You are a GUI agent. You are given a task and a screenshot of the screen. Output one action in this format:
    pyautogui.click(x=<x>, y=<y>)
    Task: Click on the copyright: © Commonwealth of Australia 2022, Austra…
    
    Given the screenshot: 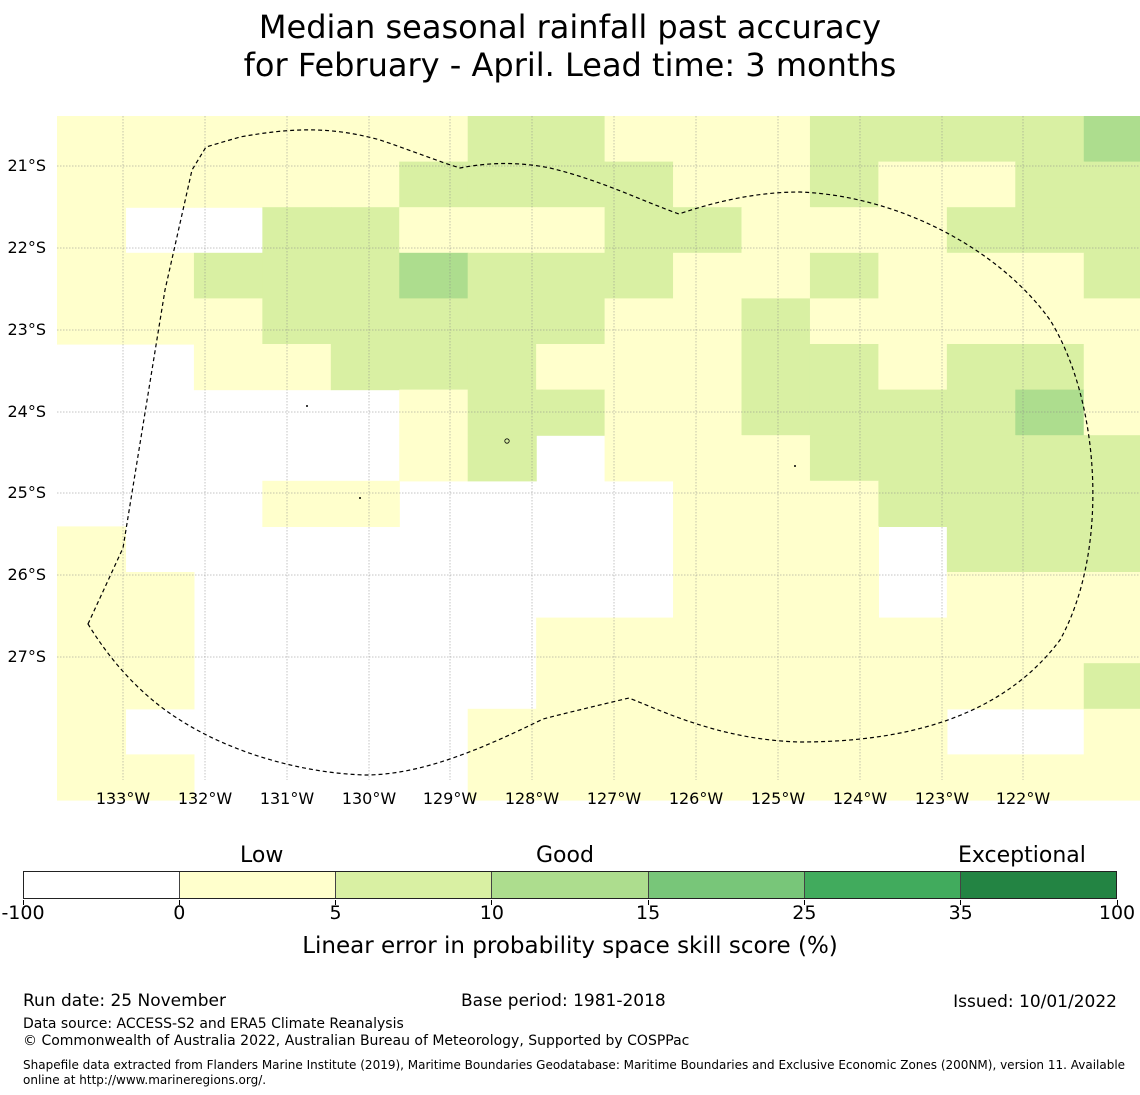 What is the action you would take?
    pyautogui.click(x=356, y=1041)
    